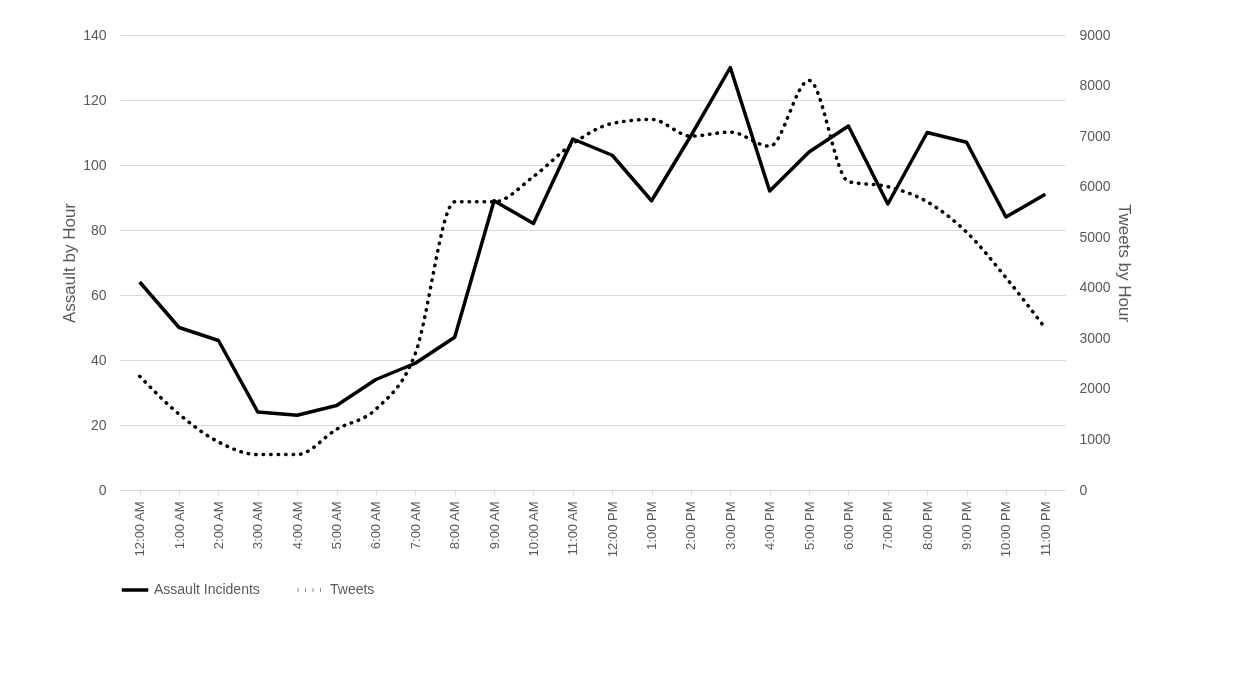 This screenshot has width=1253, height=674. Describe the element at coordinates (102, 489) in the screenshot. I see `y-tick-label: 0` at that location.